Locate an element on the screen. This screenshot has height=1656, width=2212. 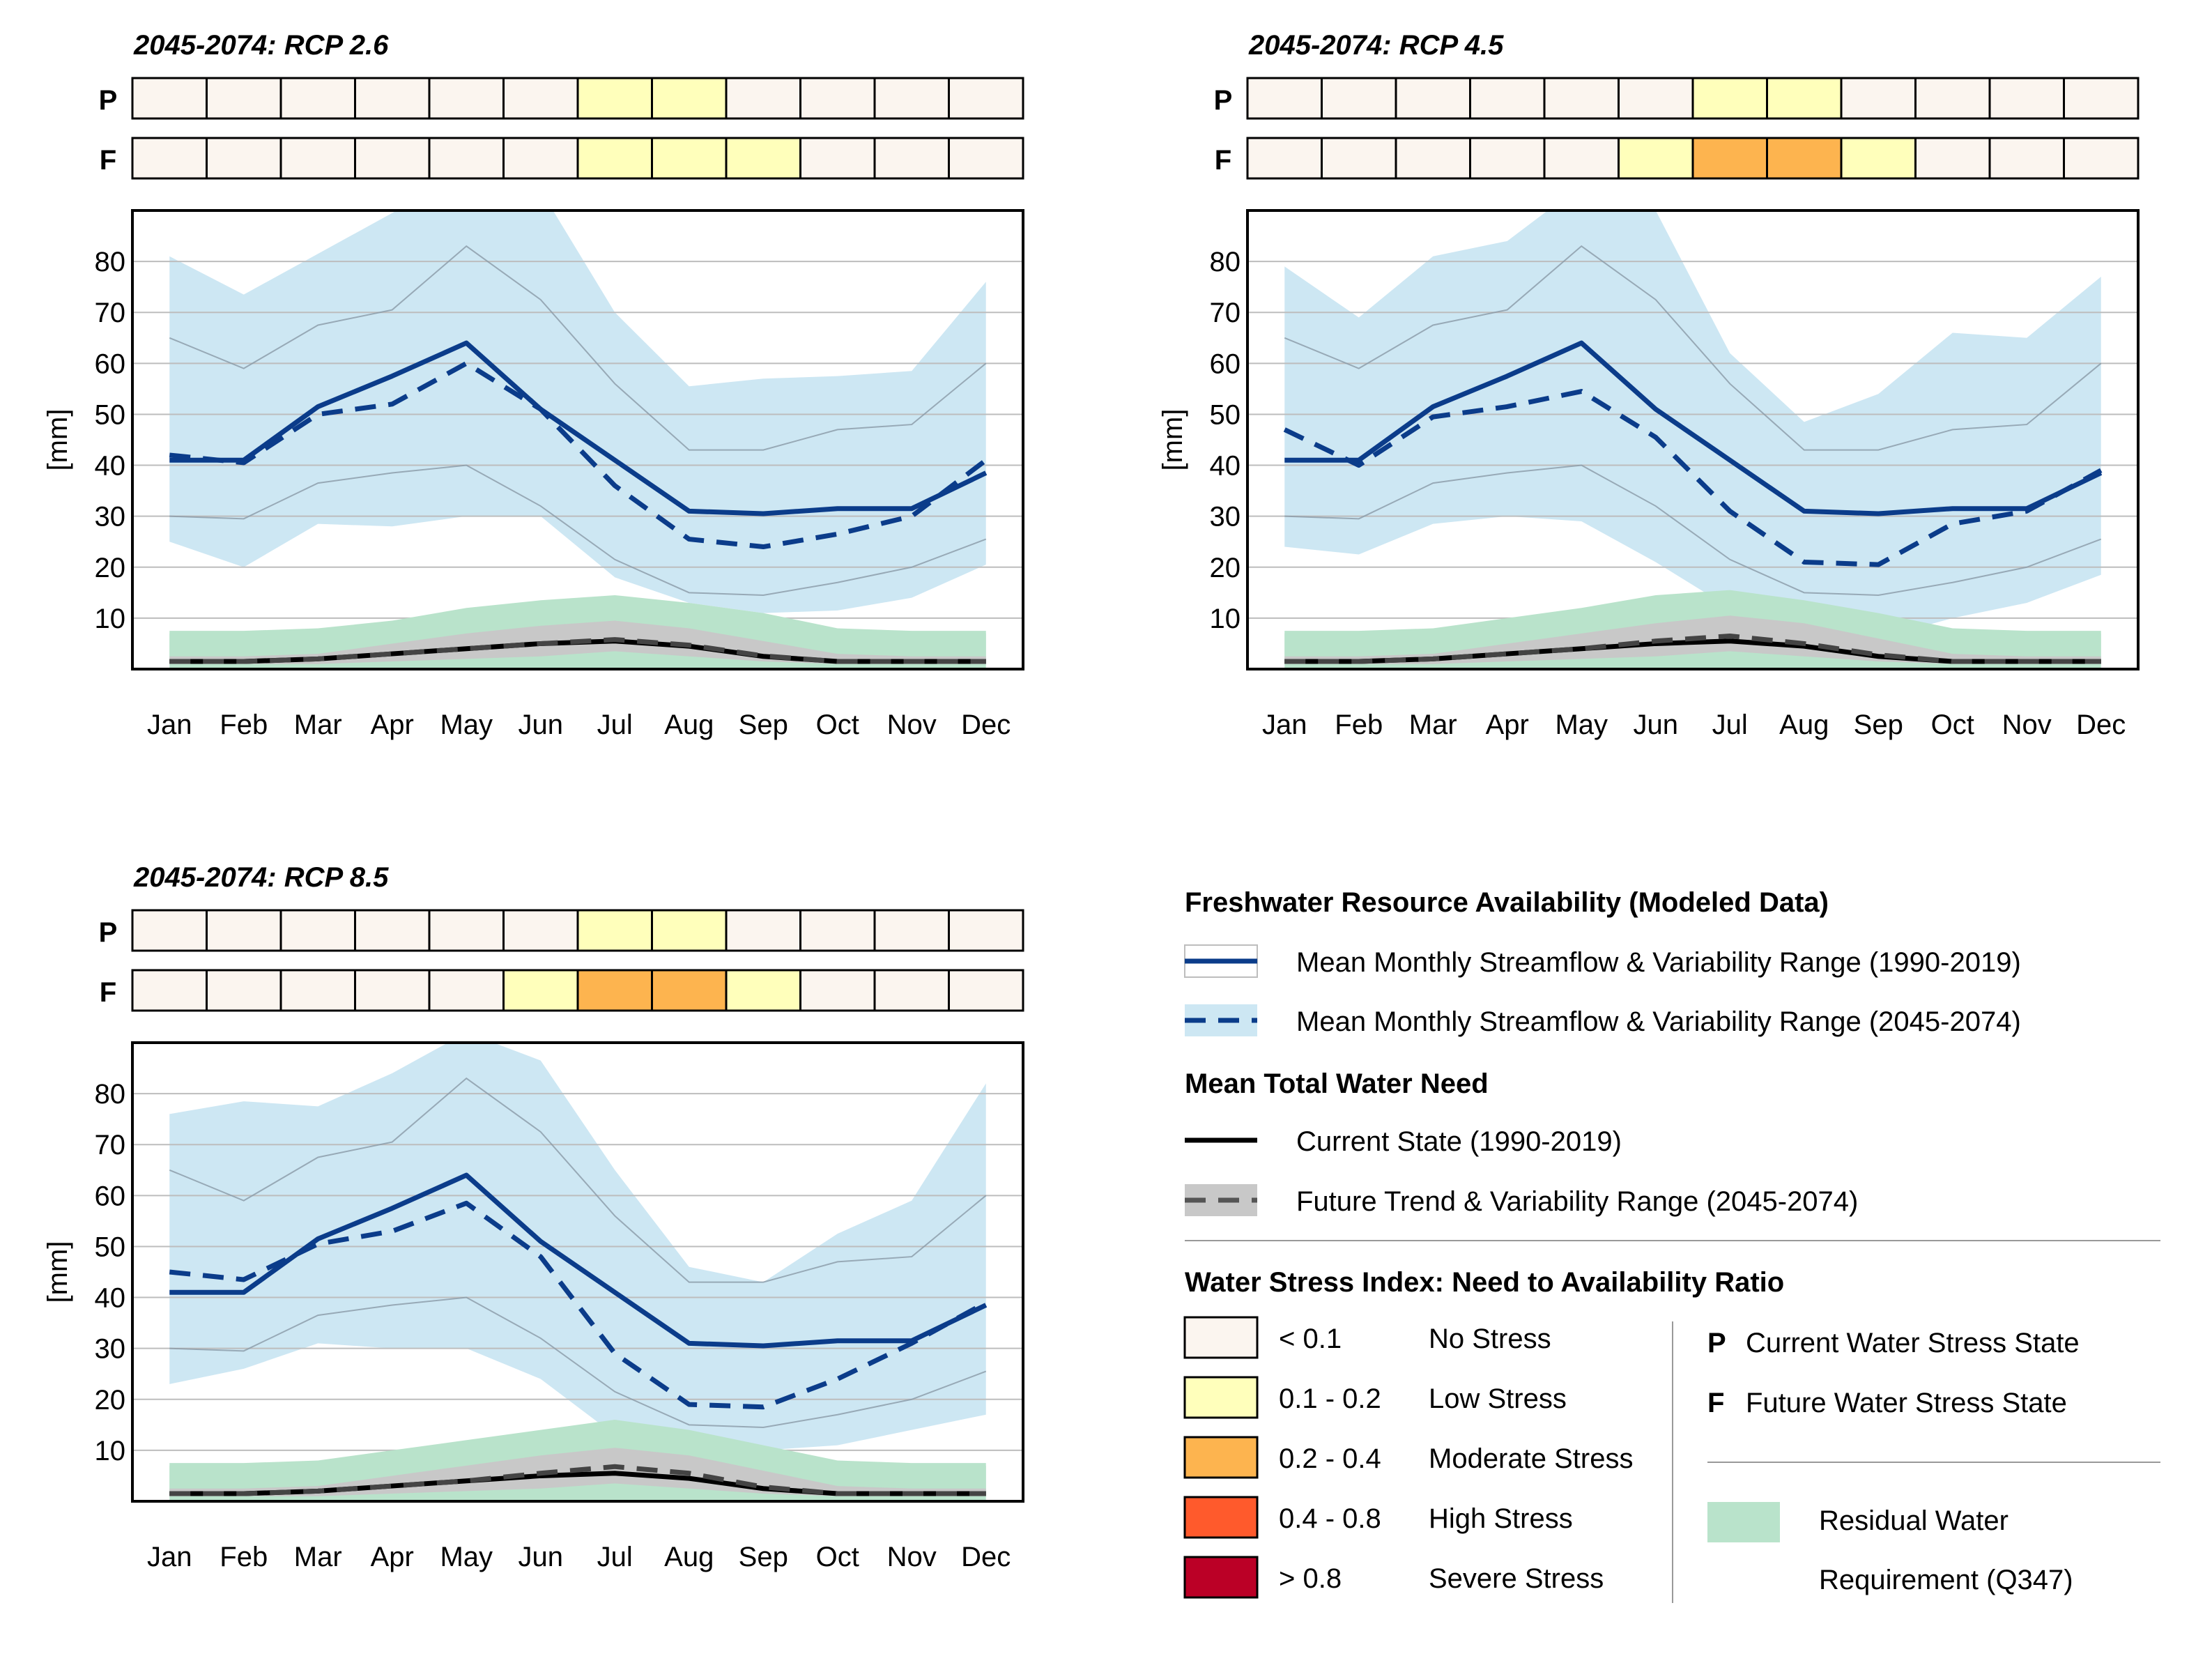
x-tick-label-nov: Nov is located at coordinates (912, 1557).